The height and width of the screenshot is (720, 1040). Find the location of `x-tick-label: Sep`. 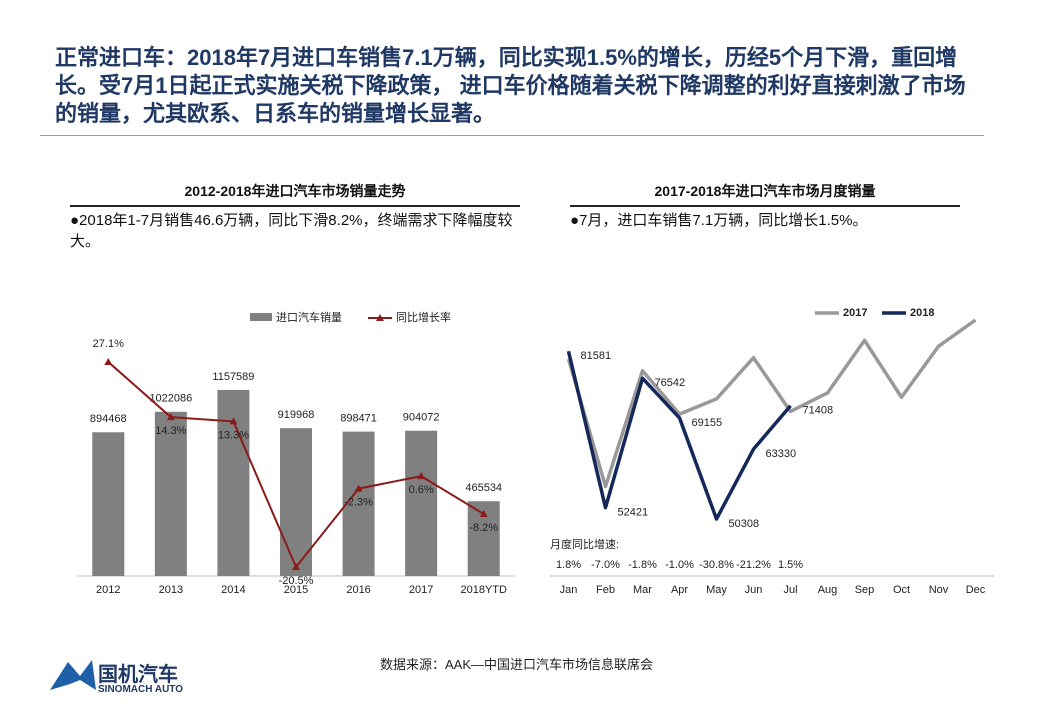

x-tick-label: Sep is located at coordinates (865, 590).